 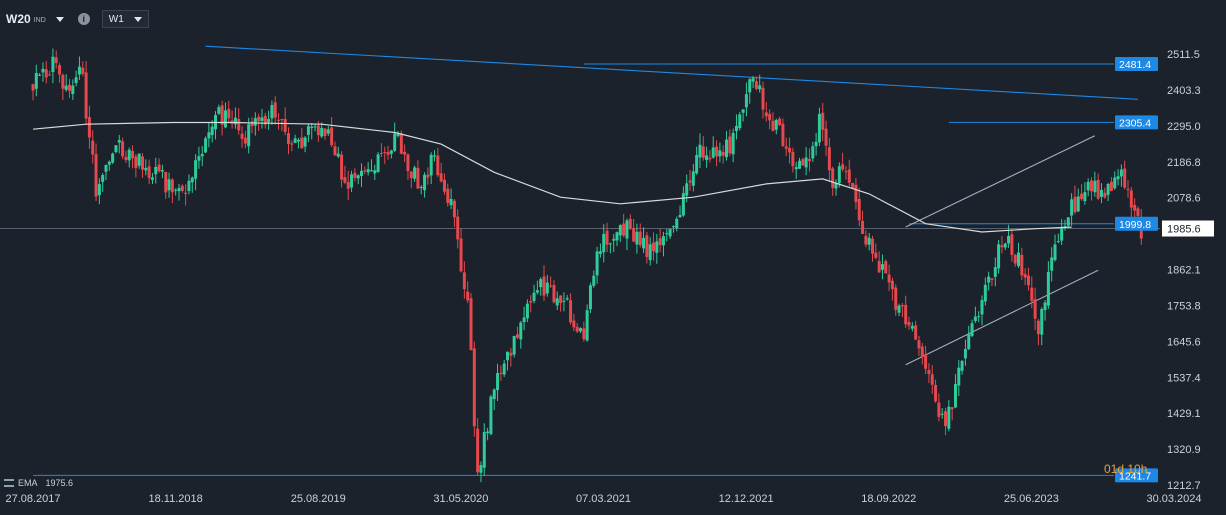 I want to click on current-price-label: 1985.6, so click(x=1184, y=230).